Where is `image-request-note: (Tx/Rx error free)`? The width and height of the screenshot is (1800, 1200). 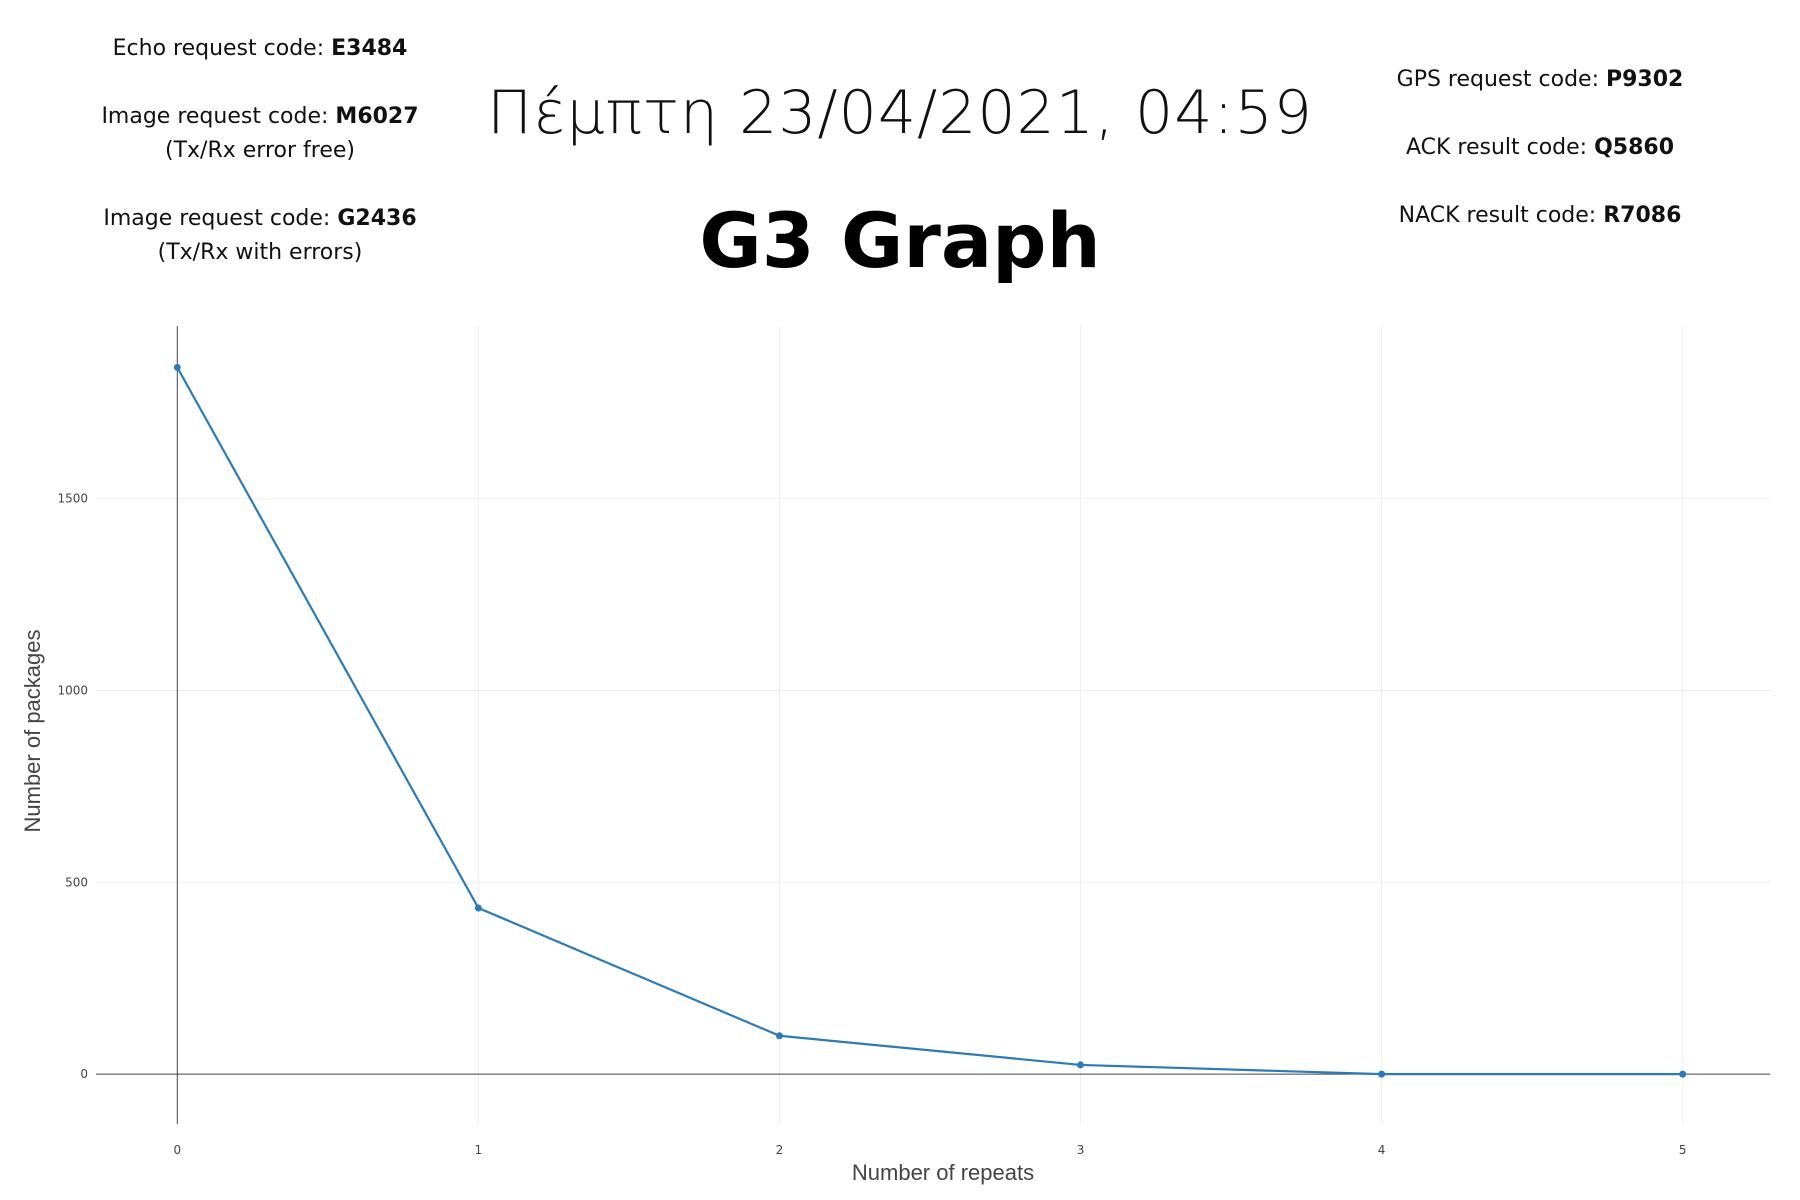
image-request-note: (Tx/Rx error free) is located at coordinates (260, 150).